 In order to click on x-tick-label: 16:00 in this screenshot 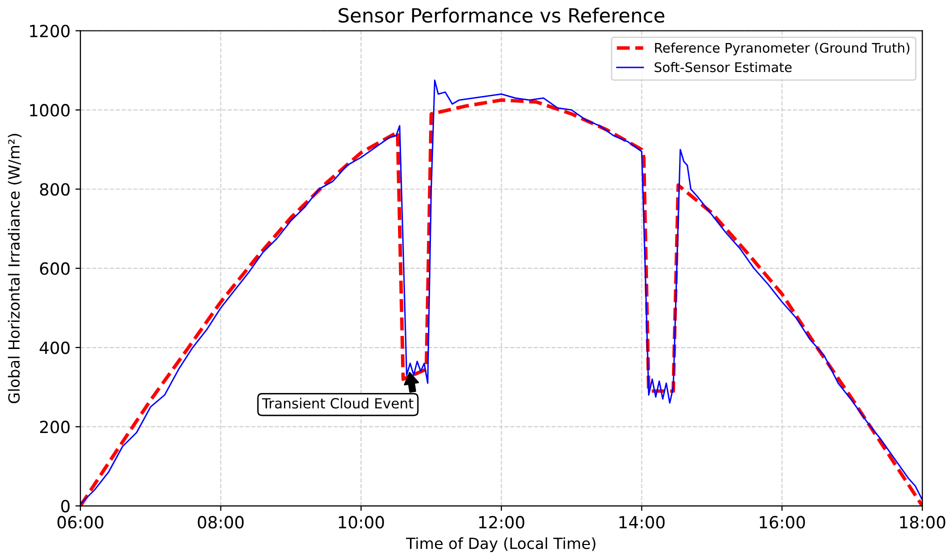, I will do `click(782, 522)`.